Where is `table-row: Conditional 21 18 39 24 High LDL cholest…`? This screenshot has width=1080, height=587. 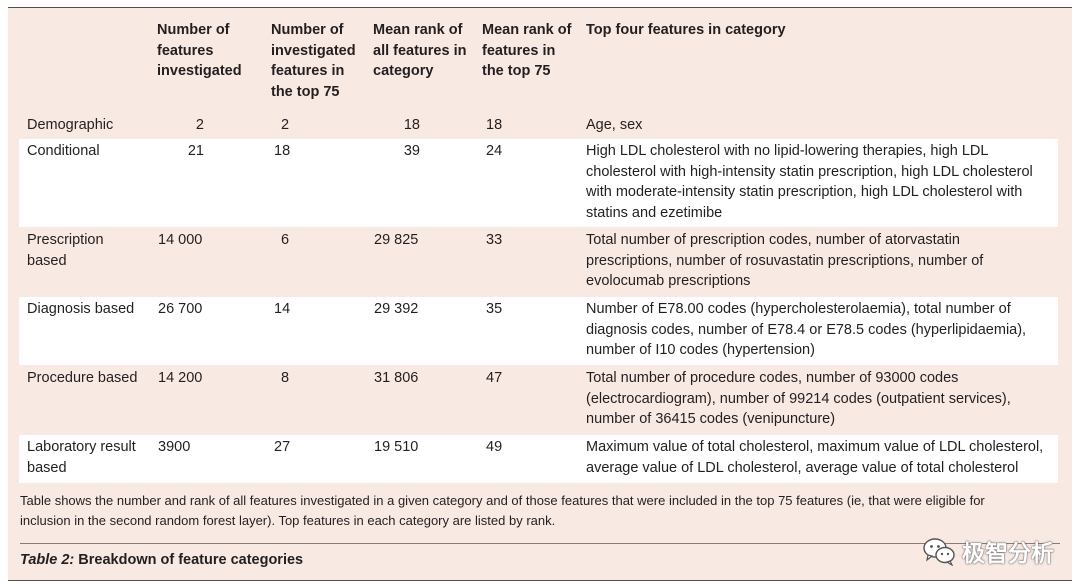
table-row: Conditional 21 18 39 24 High LDL cholest… is located at coordinates (540, 183).